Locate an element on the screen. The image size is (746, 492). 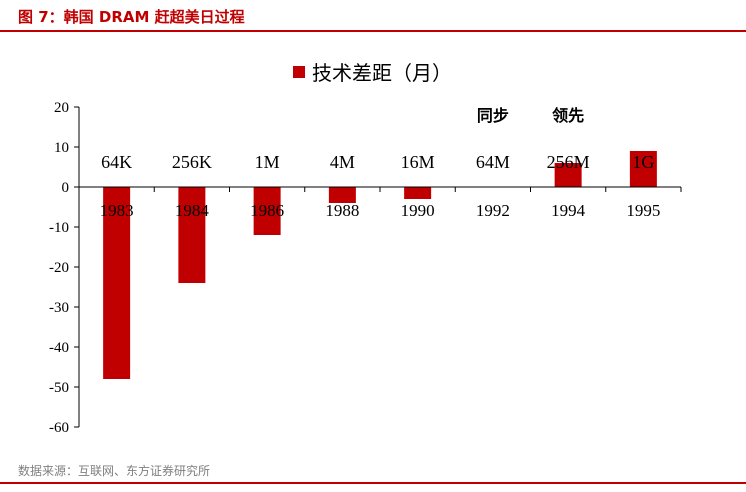
x-tick-label: 1984 is located at coordinates (192, 210).